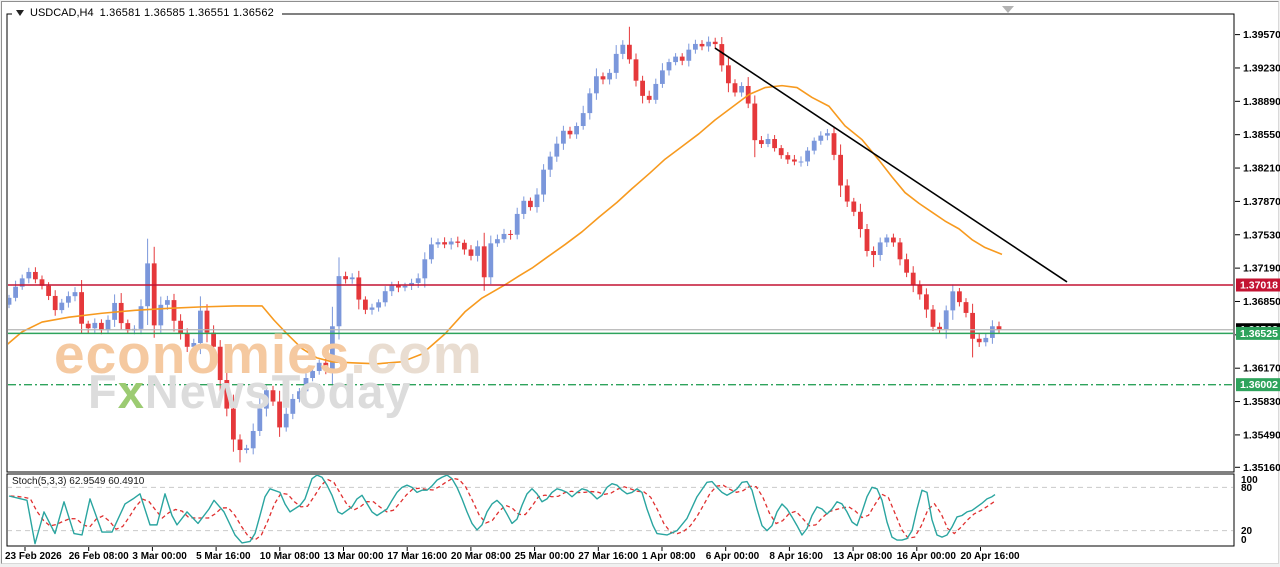  I want to click on time-tick-label: 20 Apr 16:00, so click(991, 556).